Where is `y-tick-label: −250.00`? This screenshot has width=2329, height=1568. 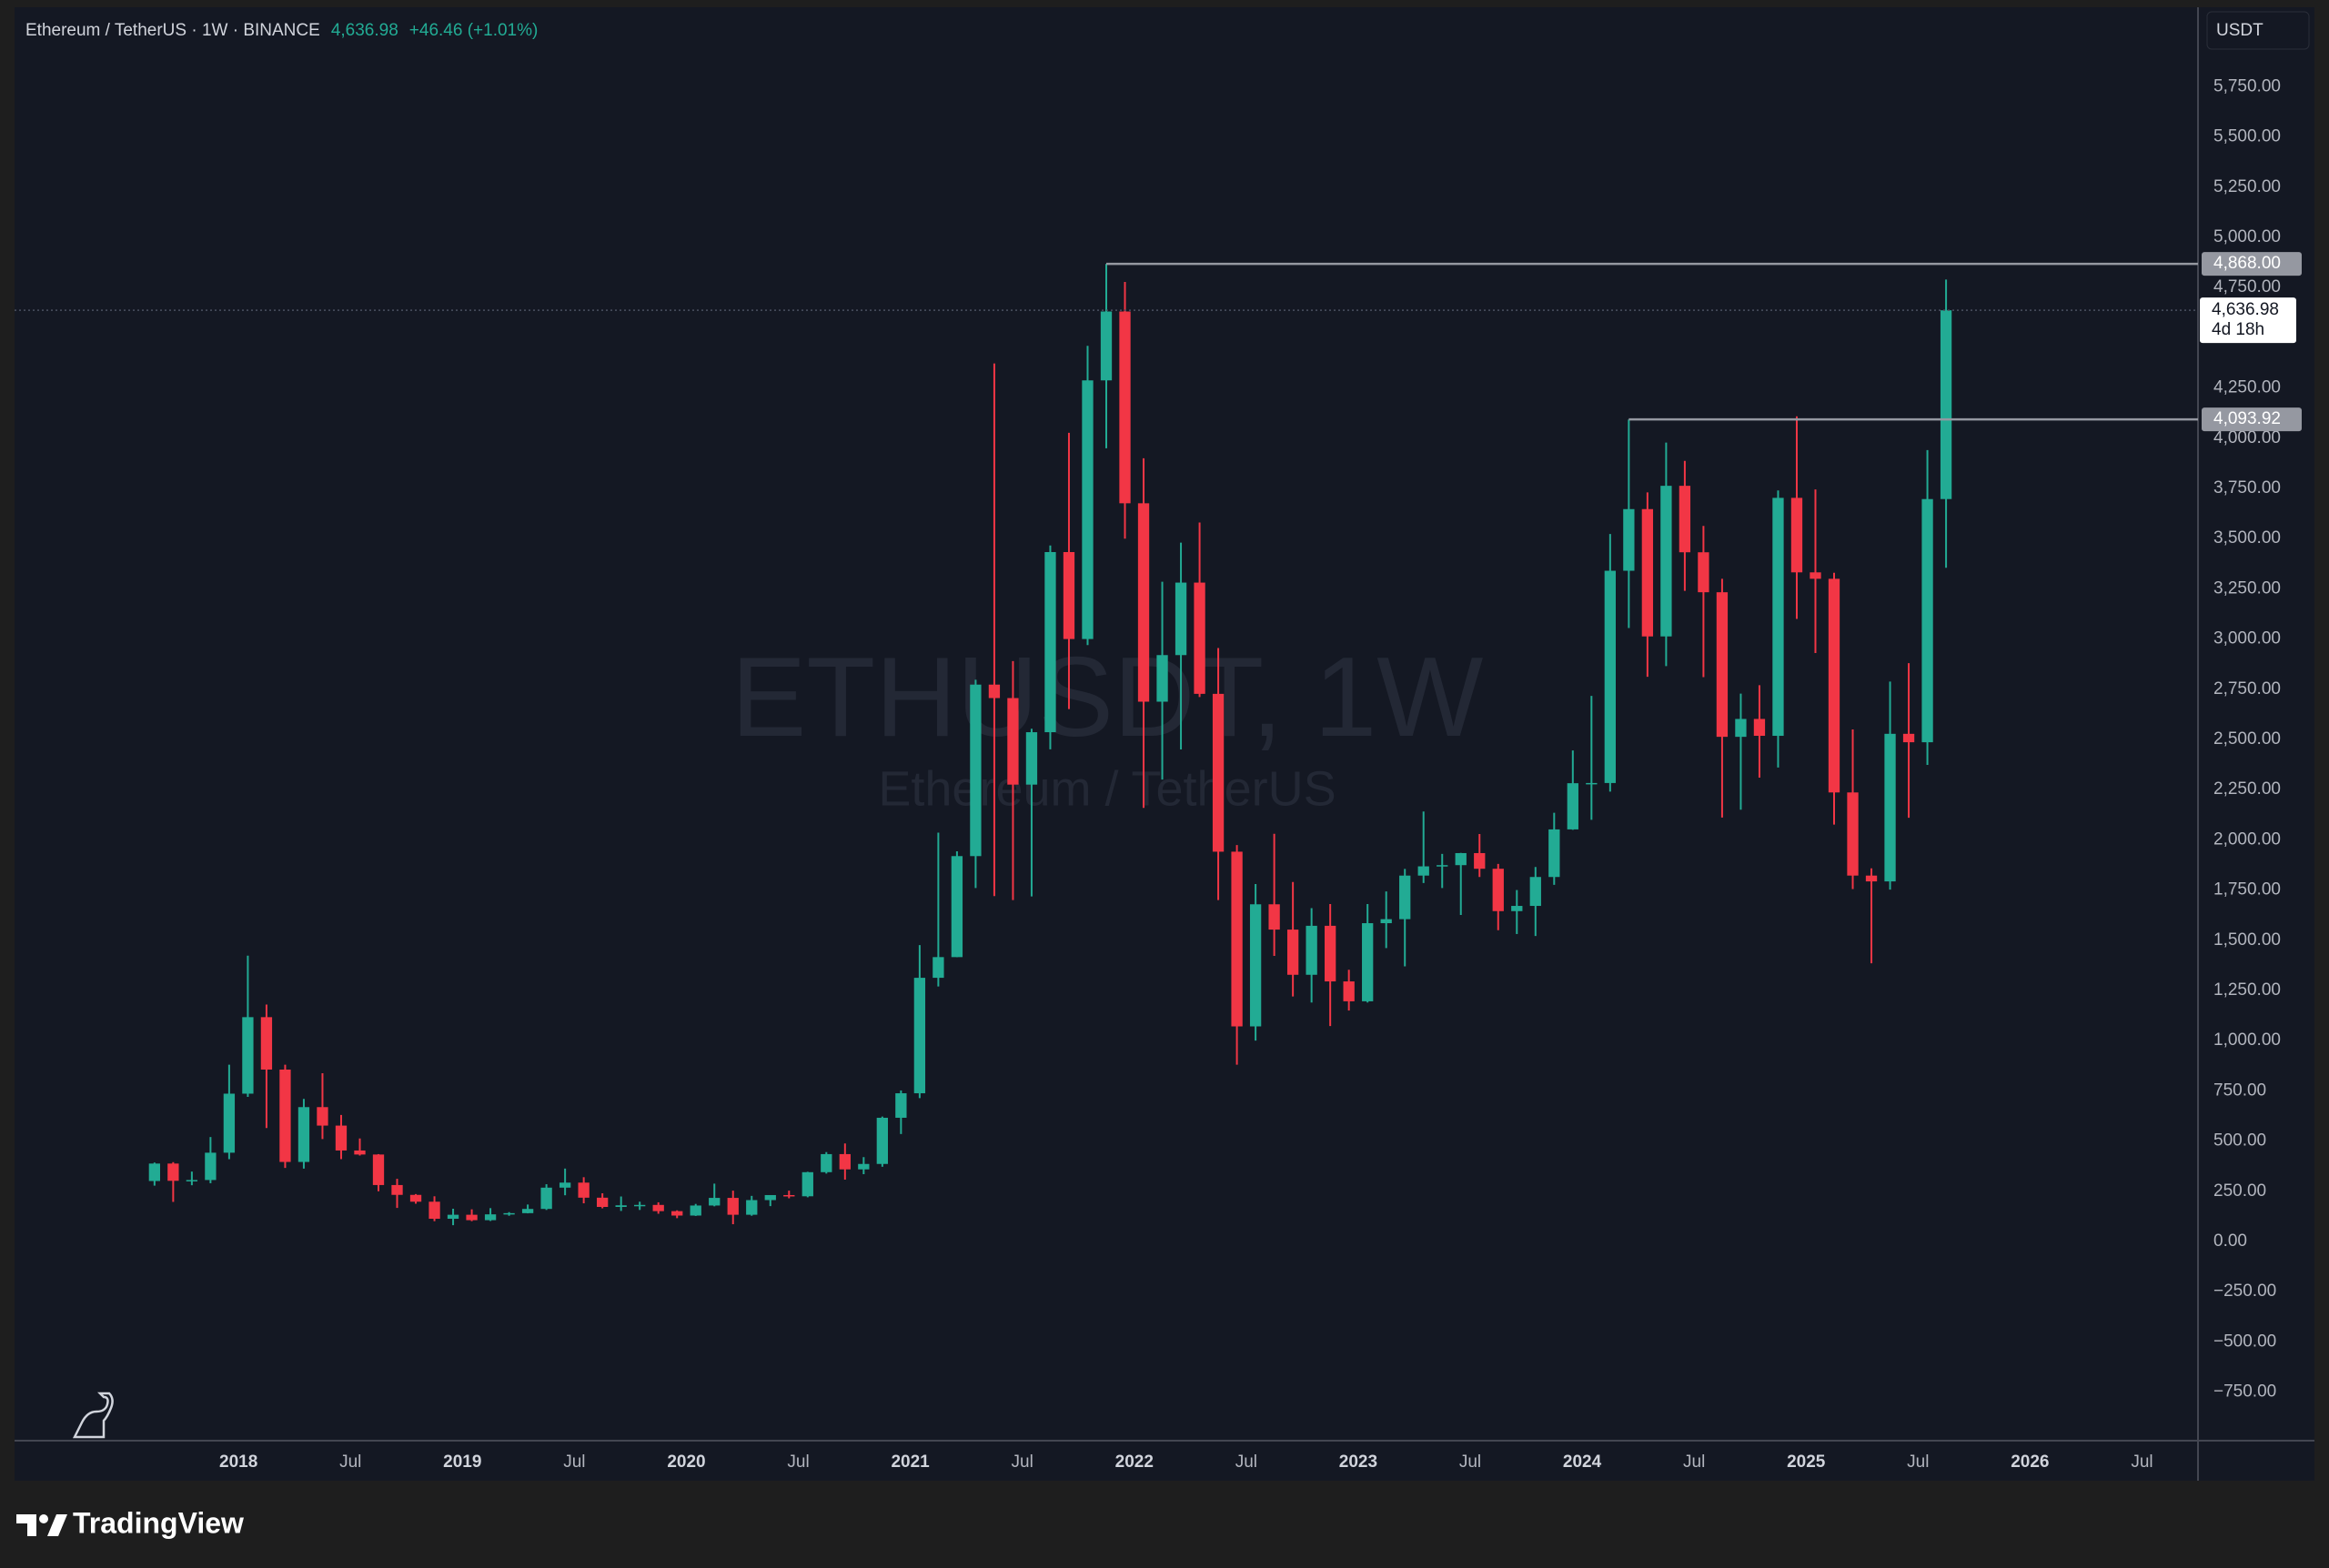
y-tick-label: −250.00 is located at coordinates (2244, 1291).